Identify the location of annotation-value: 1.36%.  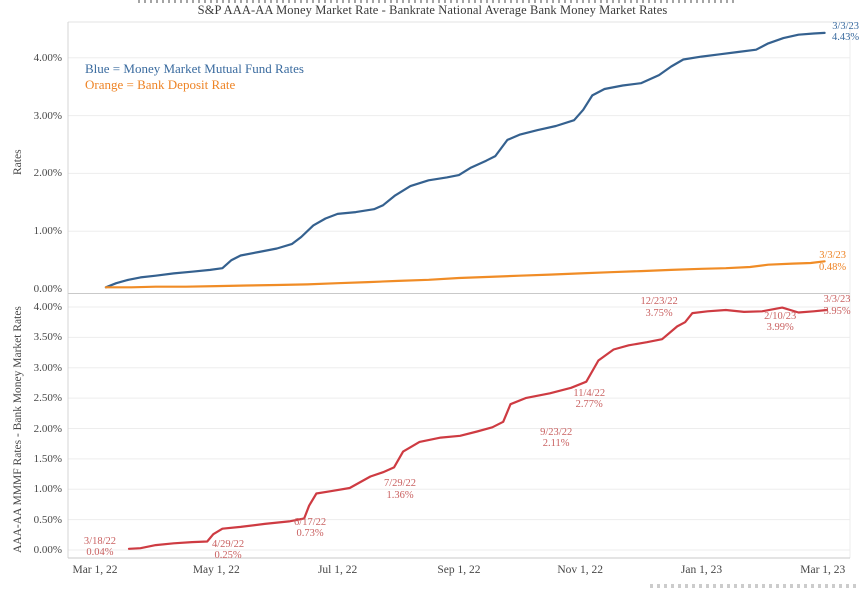
(400, 495).